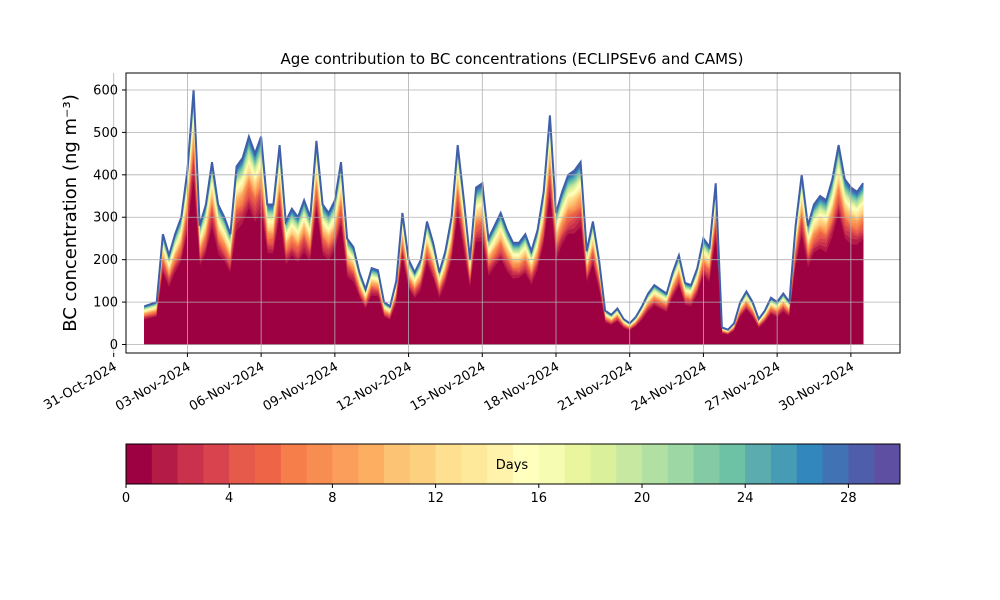 This screenshot has width=1000, height=600. I want to click on y-tick-label: 200, so click(105, 260).